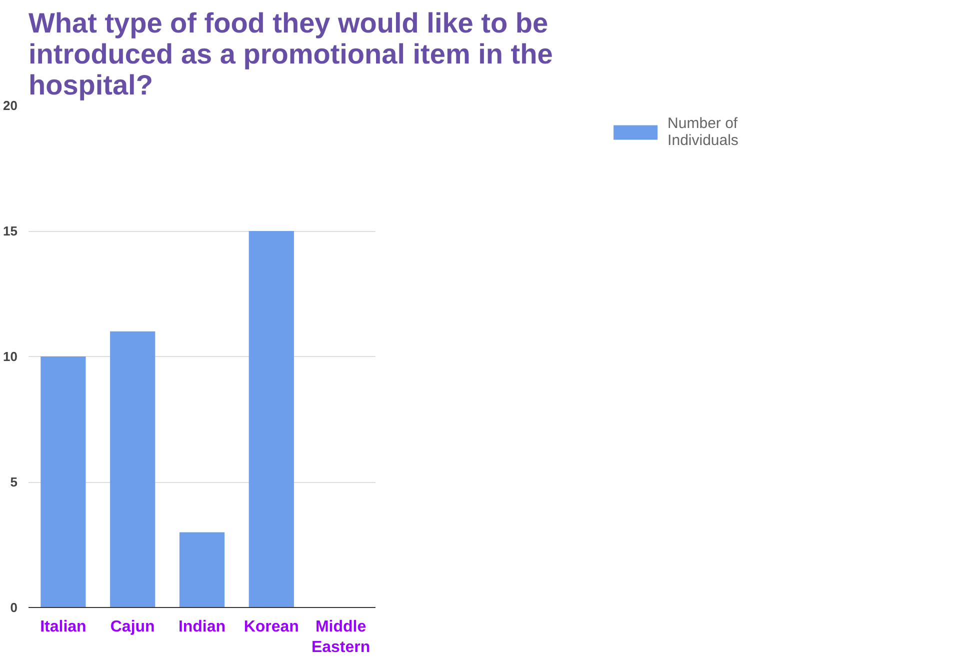  Describe the element at coordinates (703, 132) in the screenshot. I see `legend-label: Number of Individuals` at that location.